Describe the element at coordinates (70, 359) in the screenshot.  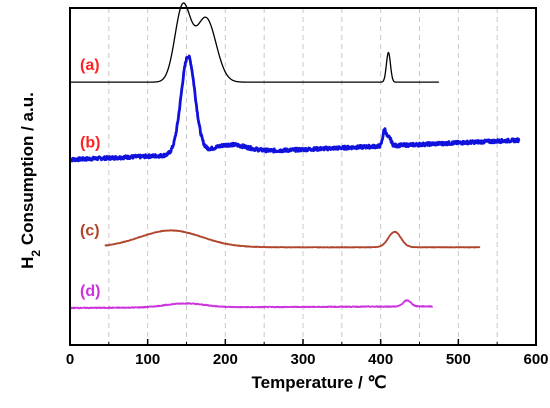
I see `x-tick-label: 0` at that location.